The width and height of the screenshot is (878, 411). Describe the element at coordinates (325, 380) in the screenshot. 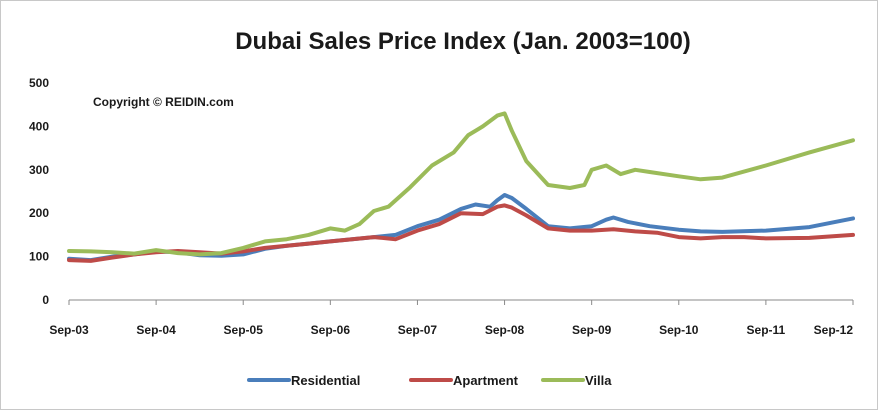

I see `legend-label-residential: Residential` at that location.